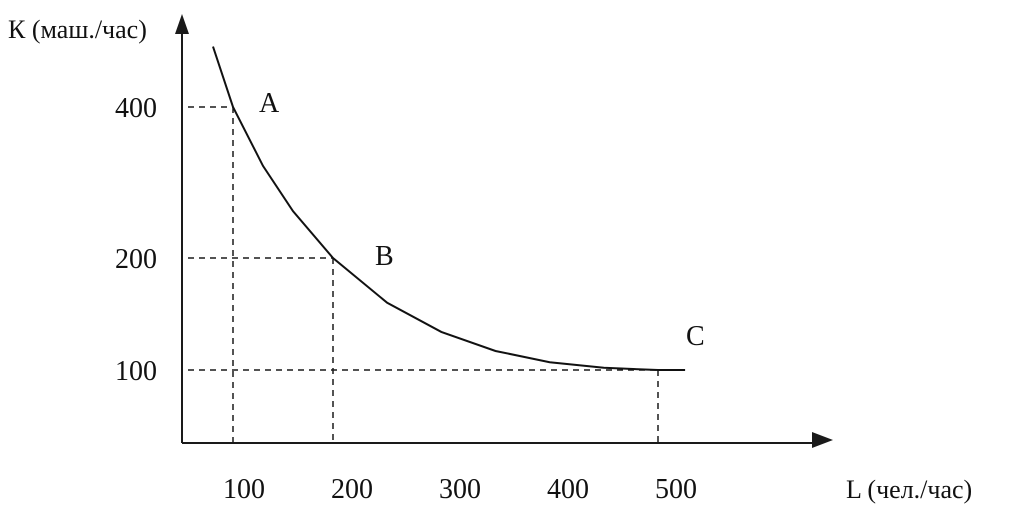 Image resolution: width=1024 pixels, height=515 pixels. I want to click on x-tick-300: 300, so click(460, 489).